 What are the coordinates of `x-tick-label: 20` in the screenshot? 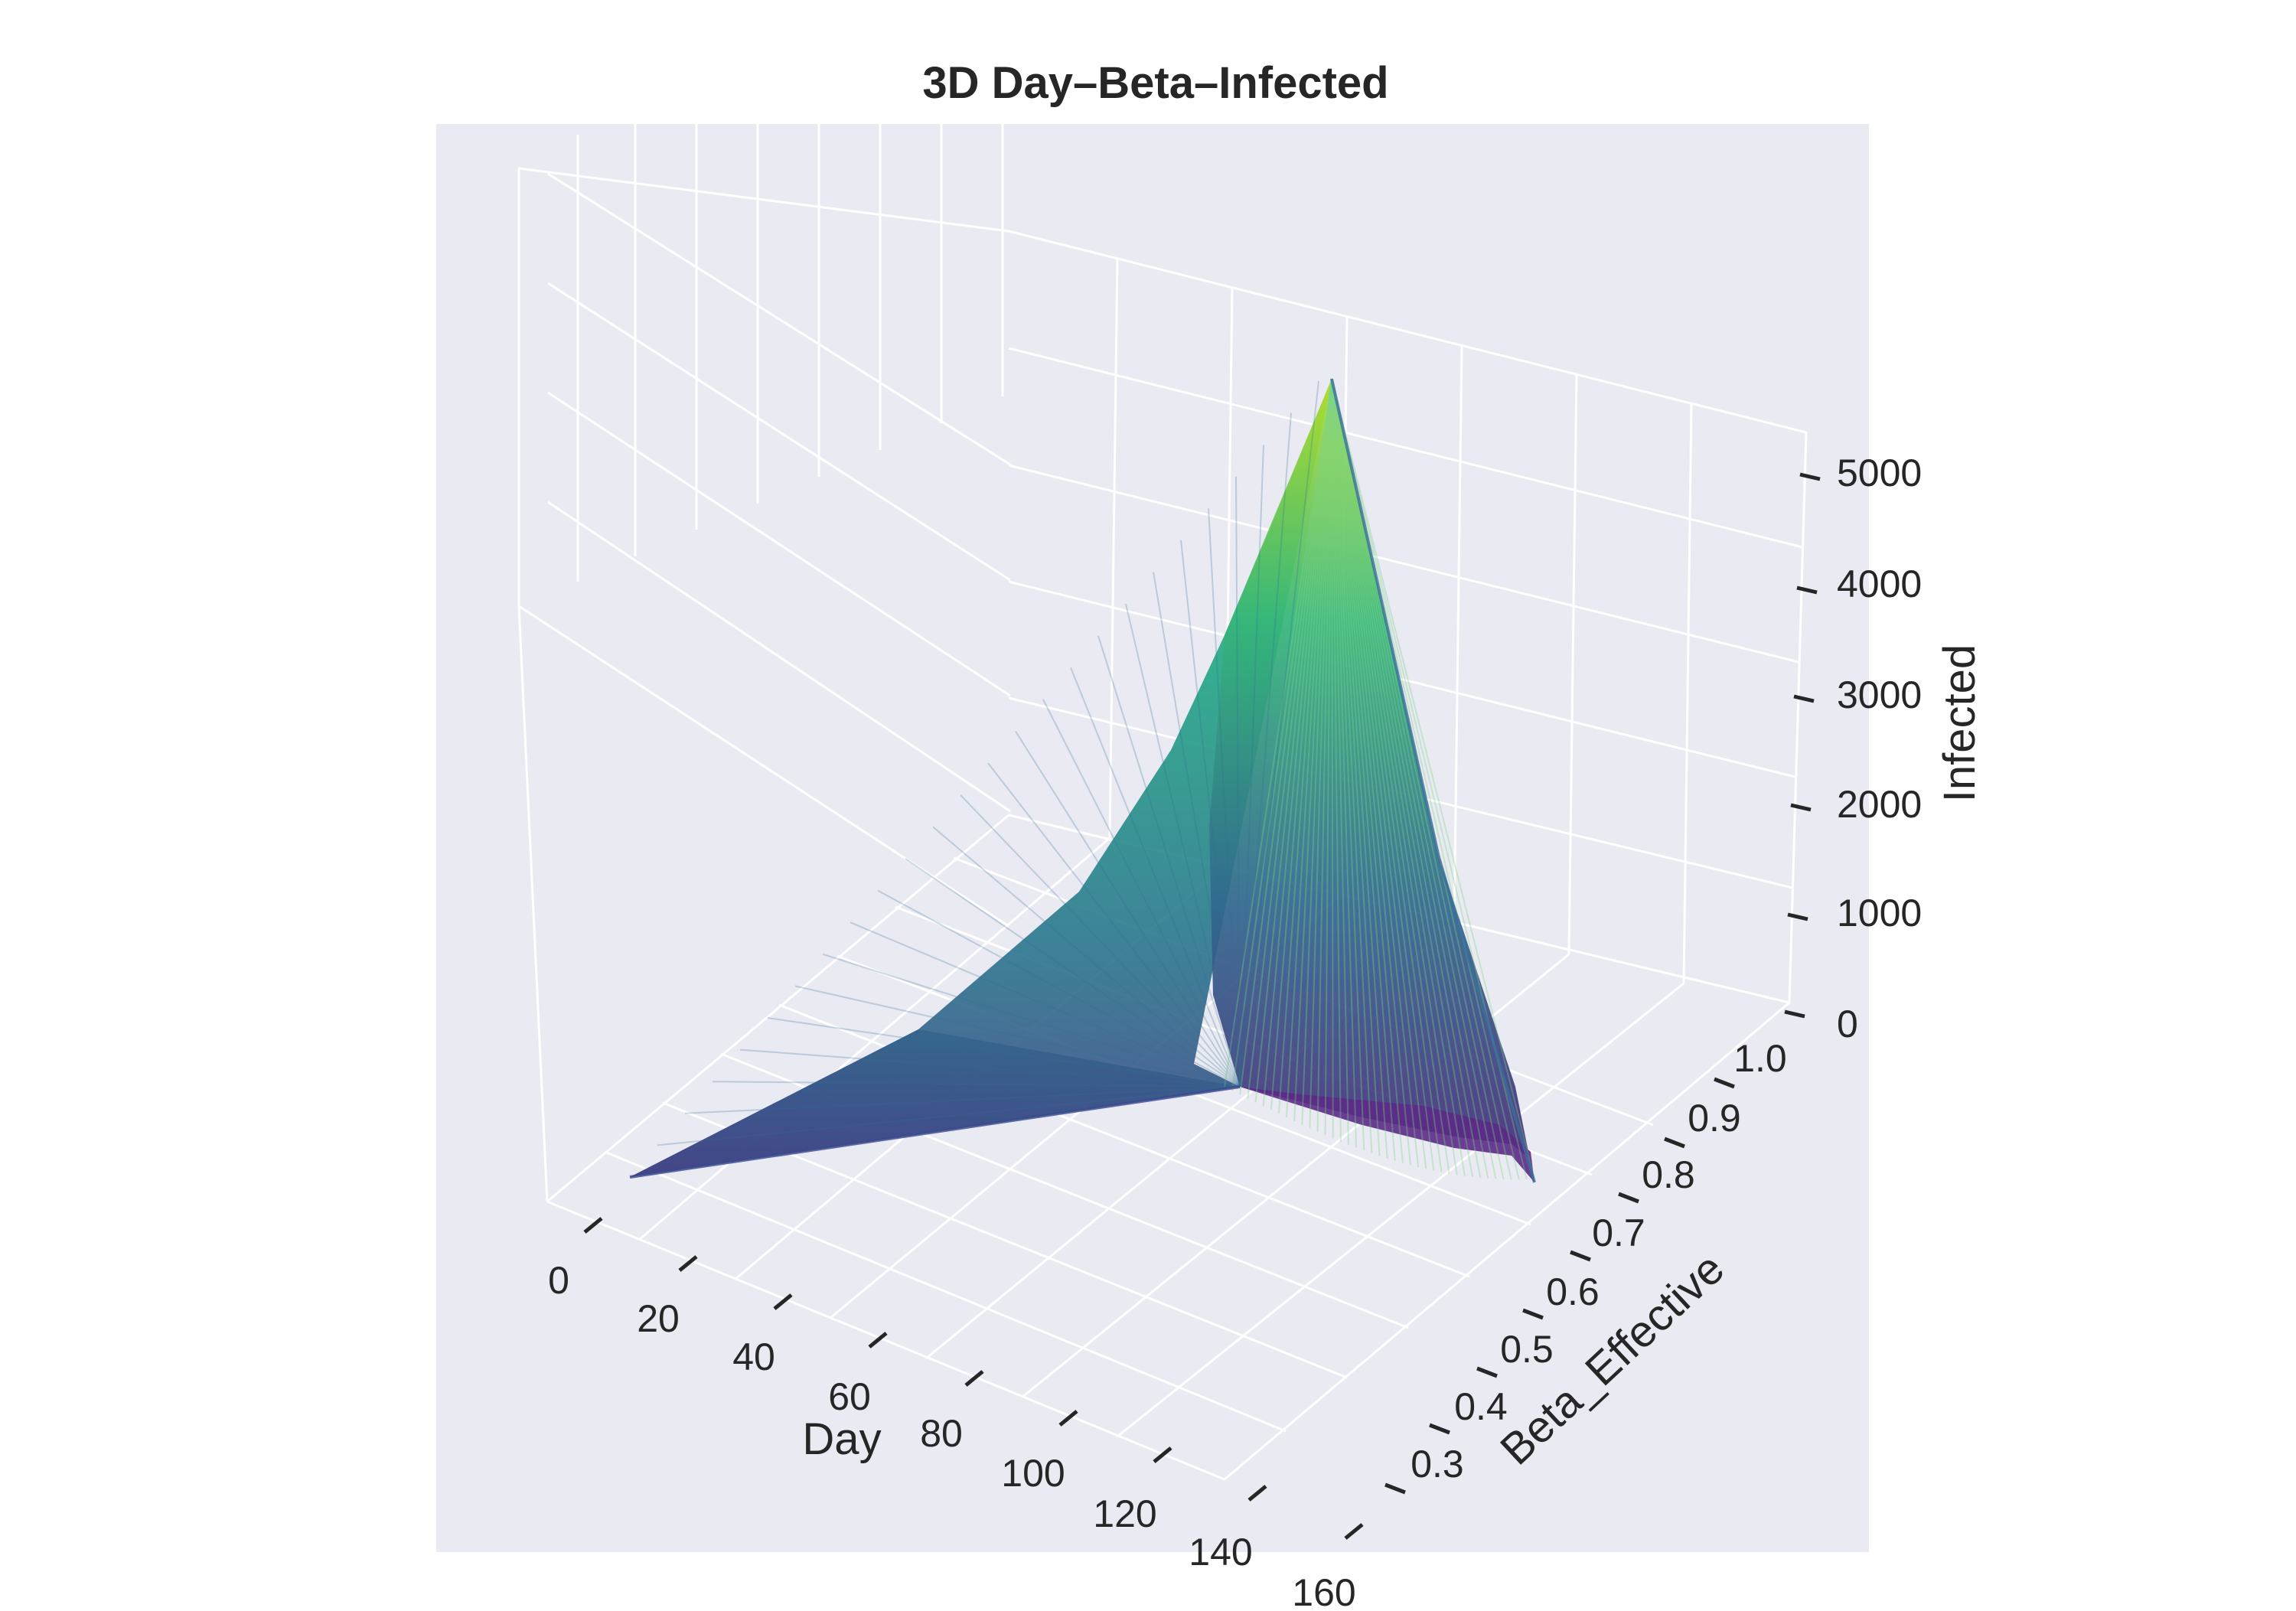 It's located at (658, 1318).